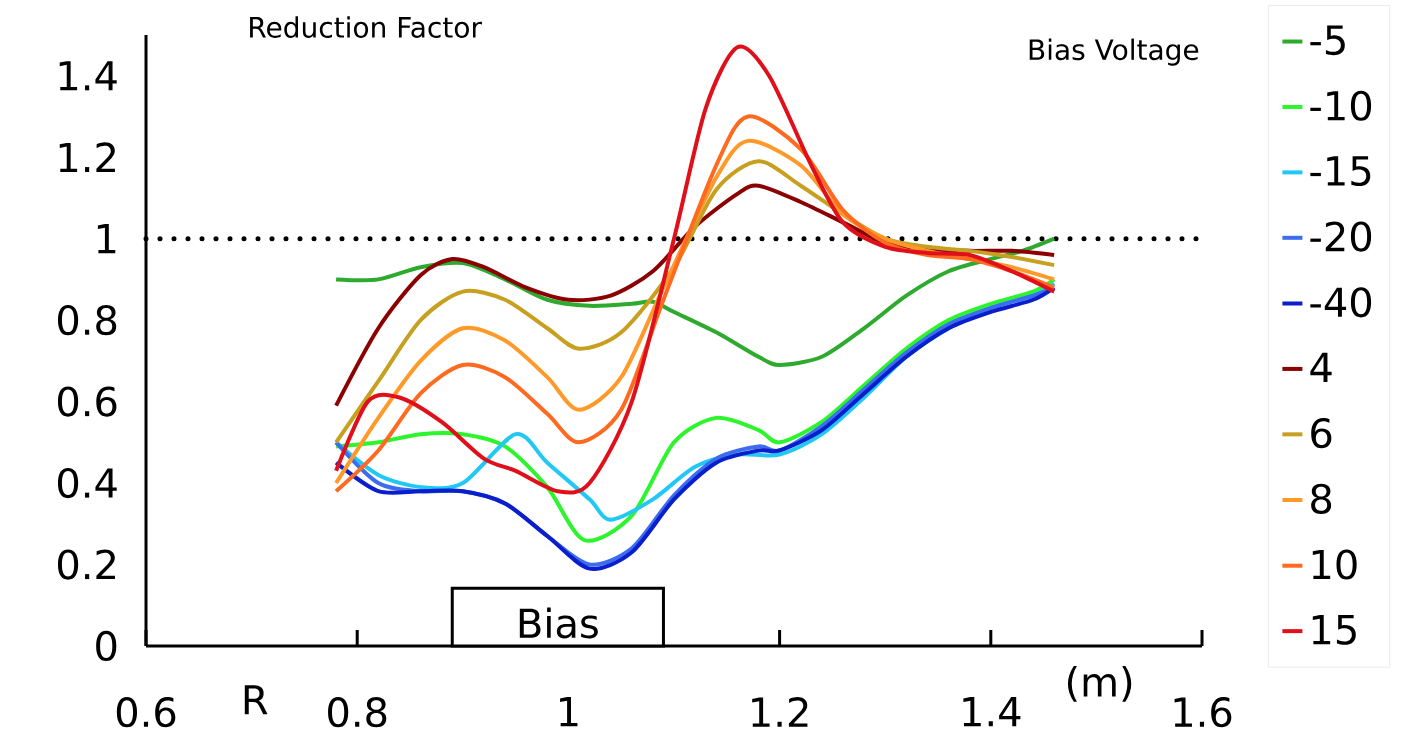 This screenshot has width=1412, height=754. Describe the element at coordinates (1321, 367) in the screenshot. I see `legend-label: 4` at that location.